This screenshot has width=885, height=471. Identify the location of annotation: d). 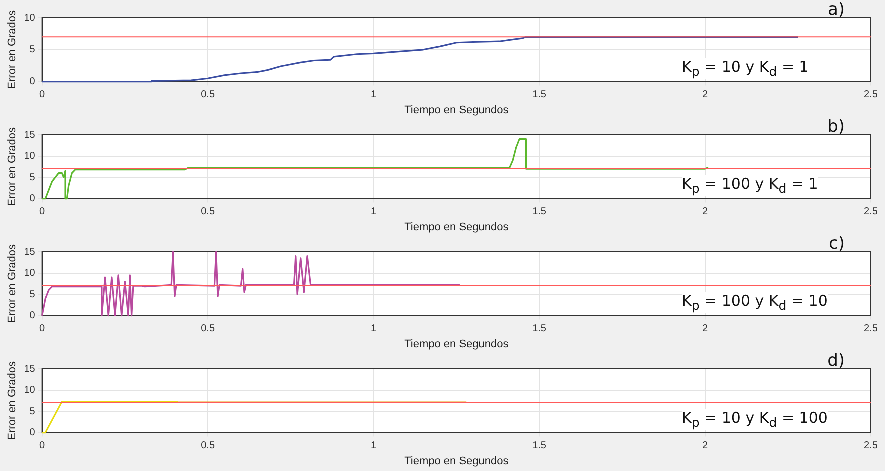
(836, 361).